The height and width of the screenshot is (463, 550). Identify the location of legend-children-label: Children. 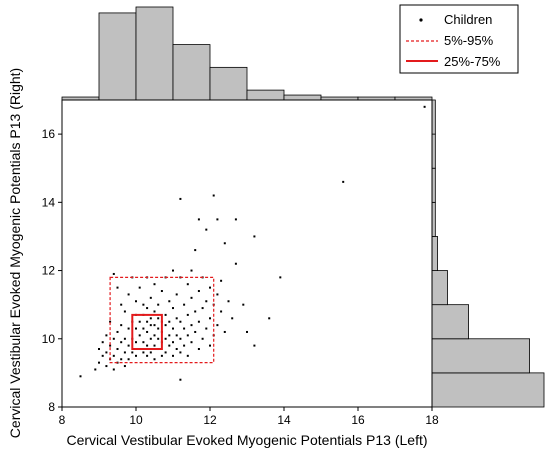
(468, 19).